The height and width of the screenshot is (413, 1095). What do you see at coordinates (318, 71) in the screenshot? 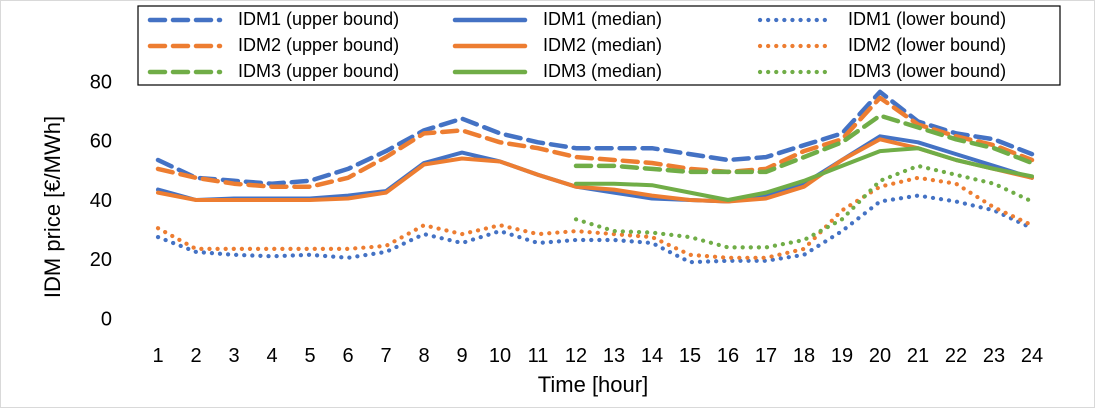
I see `legend-label-idm3-upper-bound: IDM3 (upper bound)` at bounding box center [318, 71].